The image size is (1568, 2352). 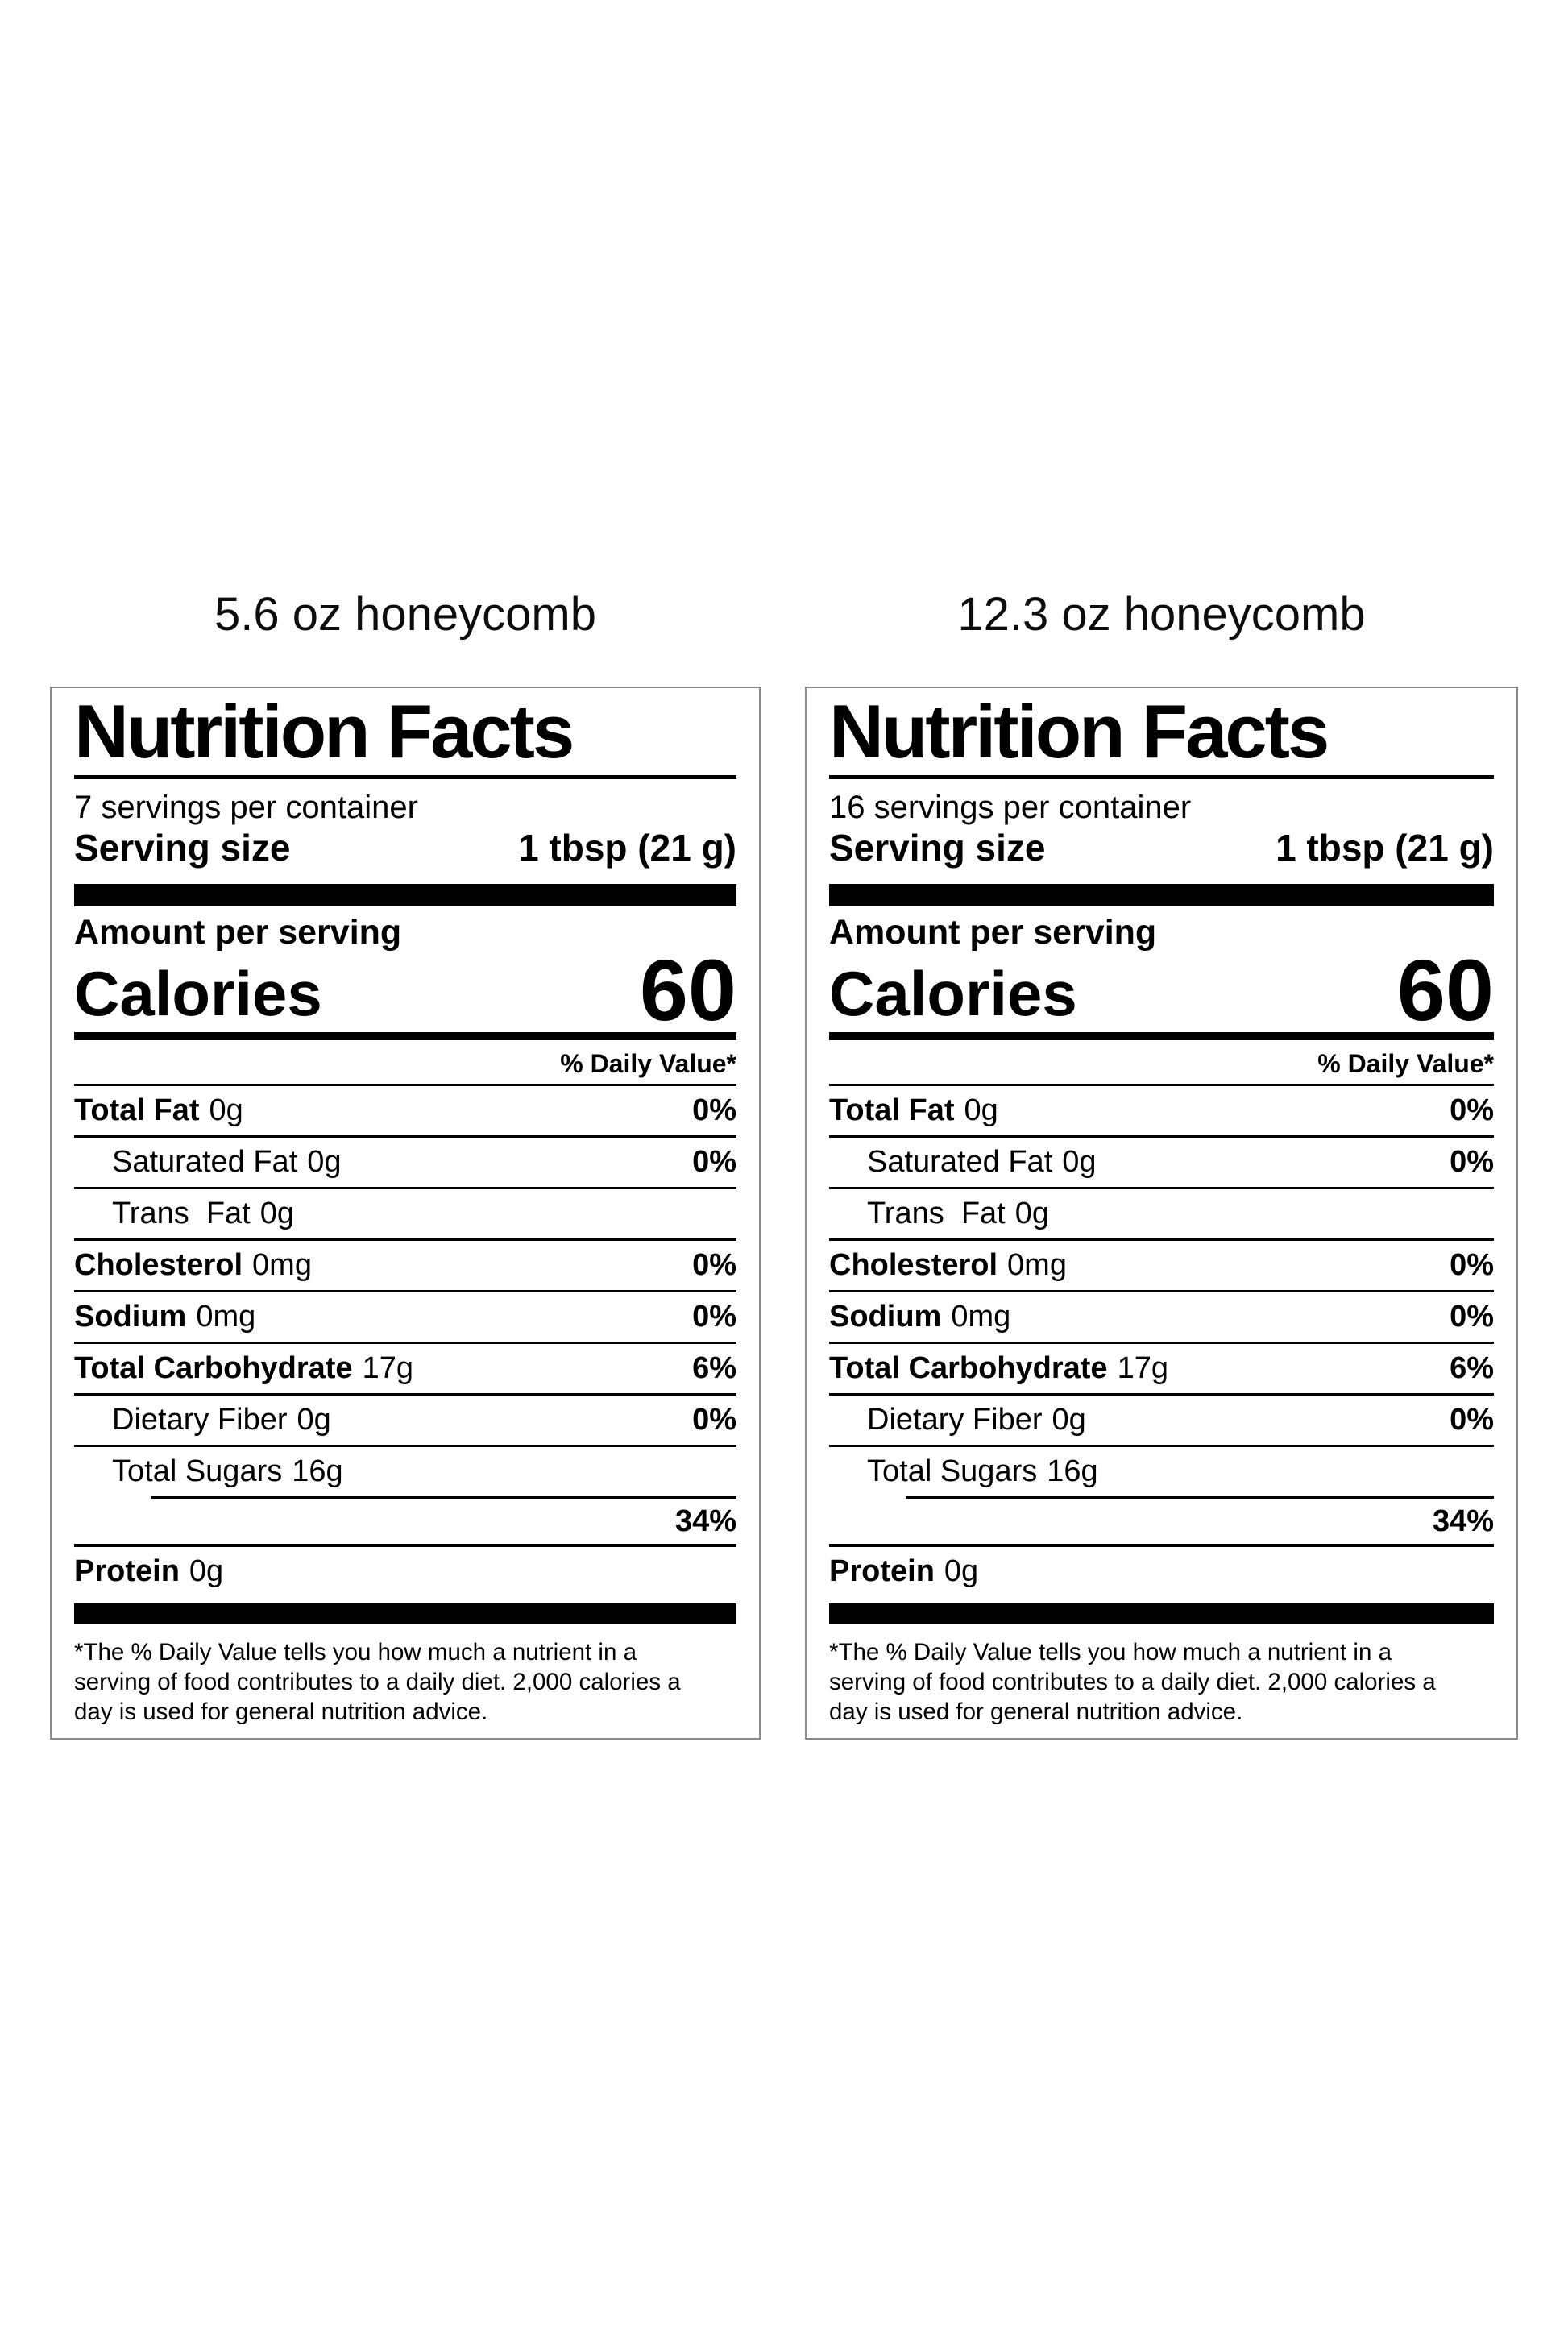 I want to click on row-label: Sodium, so click(x=885, y=1317).